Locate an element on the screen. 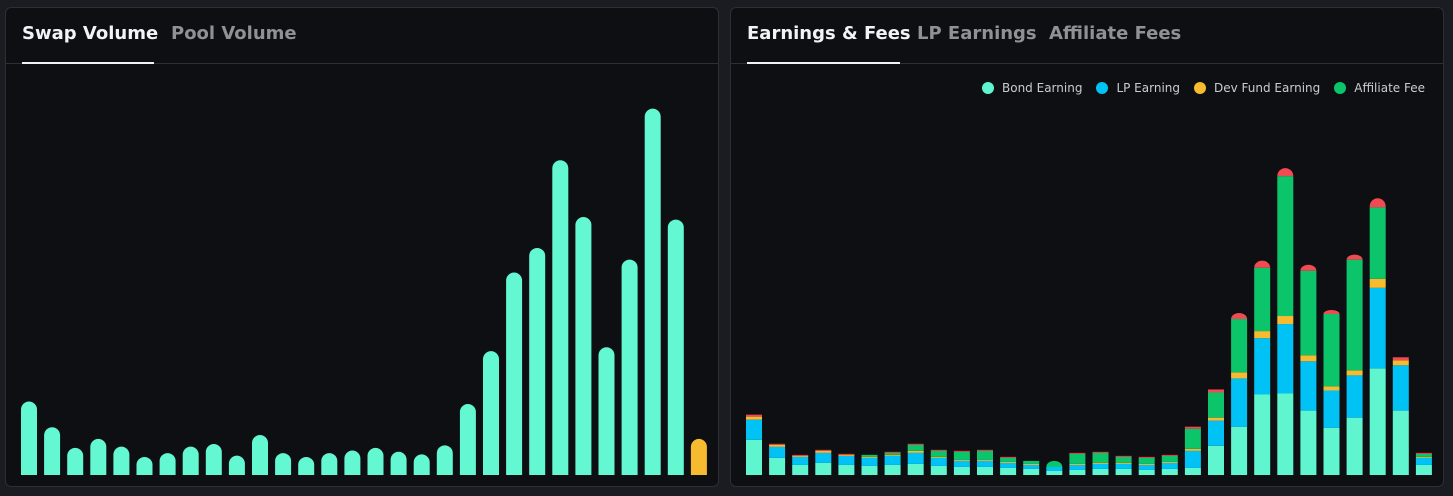 This screenshot has width=1453, height=496. tab-affiliate-fees: Affiliate Fees is located at coordinates (1115, 33).